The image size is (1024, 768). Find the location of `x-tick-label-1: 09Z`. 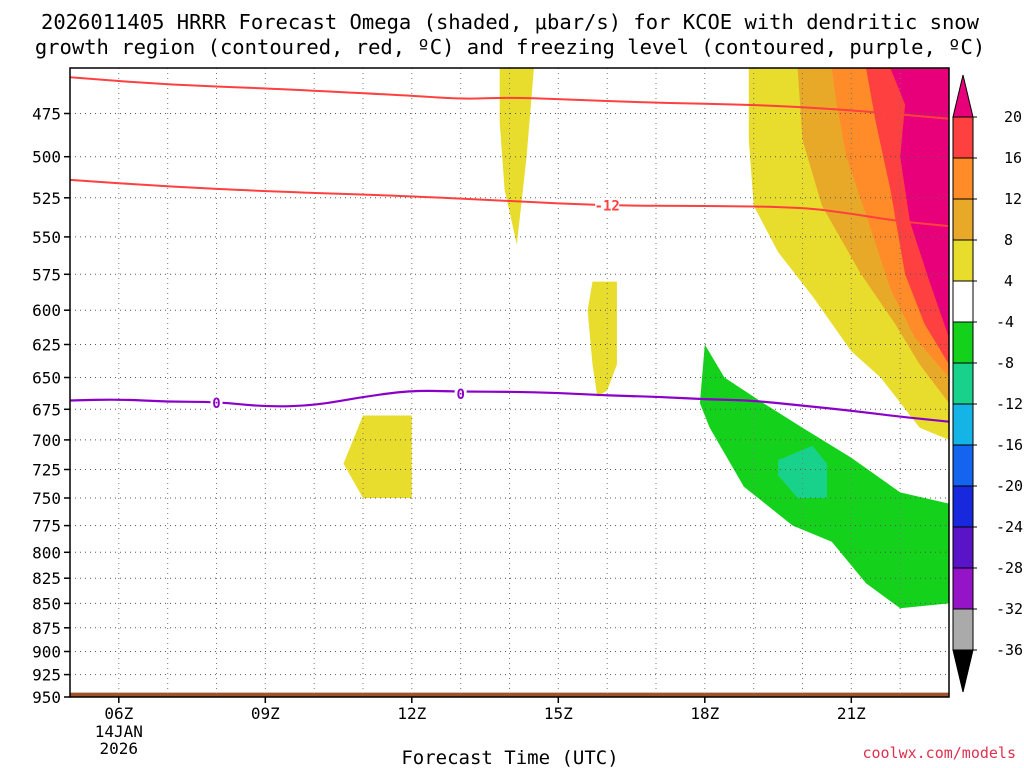

x-tick-label-1: 09Z is located at coordinates (265, 713).